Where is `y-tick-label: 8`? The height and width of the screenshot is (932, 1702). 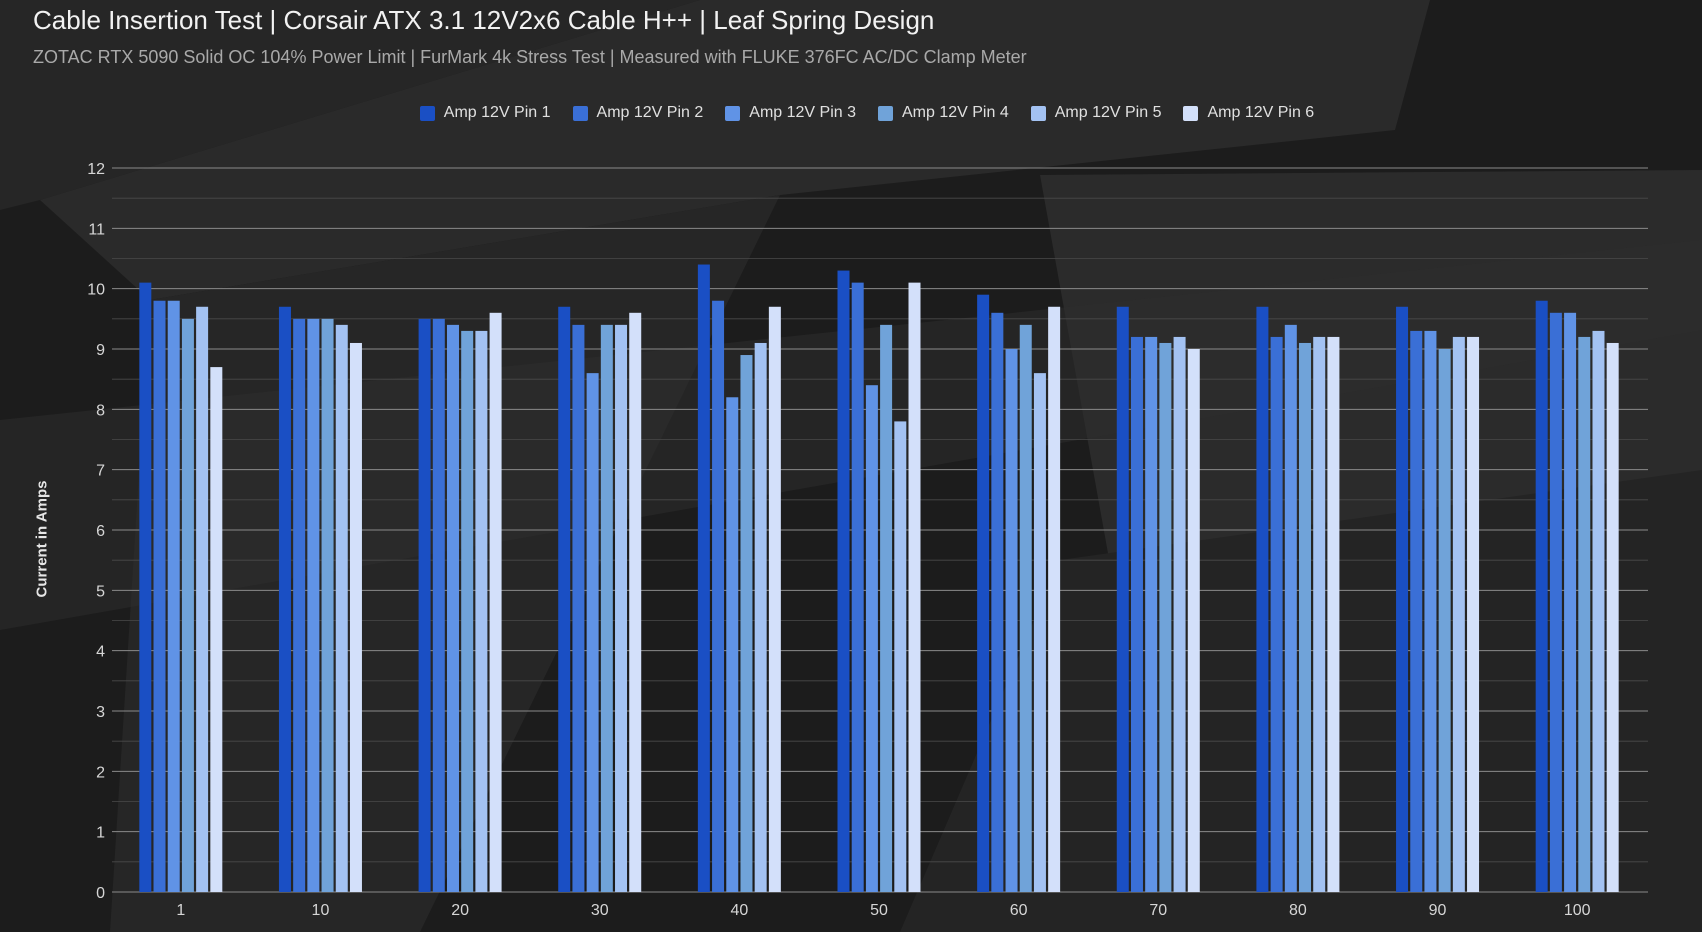 y-tick-label: 8 is located at coordinates (100, 410).